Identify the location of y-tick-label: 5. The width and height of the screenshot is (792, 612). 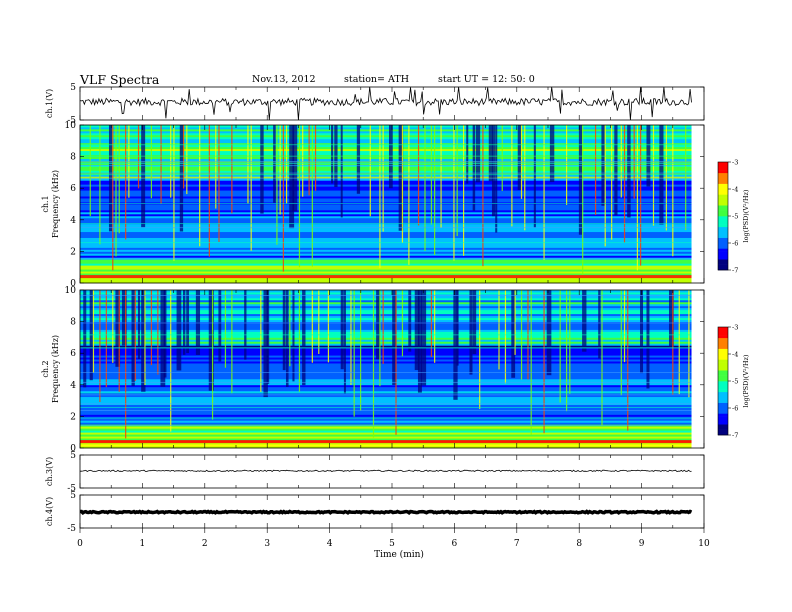
(73, 456).